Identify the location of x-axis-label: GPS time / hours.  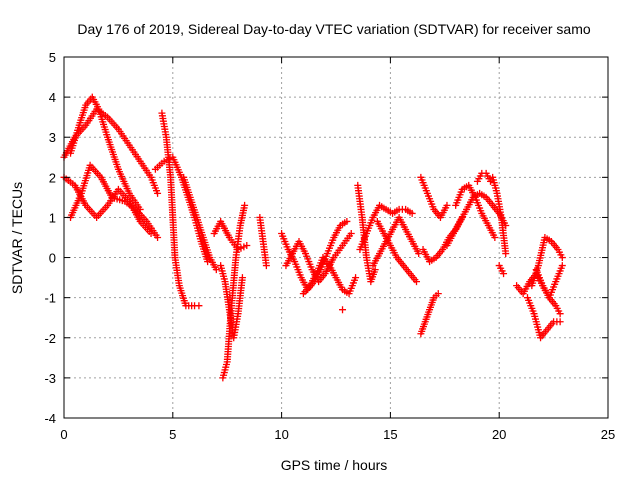
(334, 465).